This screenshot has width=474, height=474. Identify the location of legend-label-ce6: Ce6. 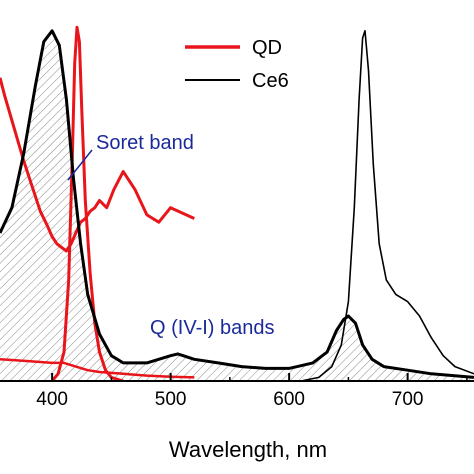
(270, 81).